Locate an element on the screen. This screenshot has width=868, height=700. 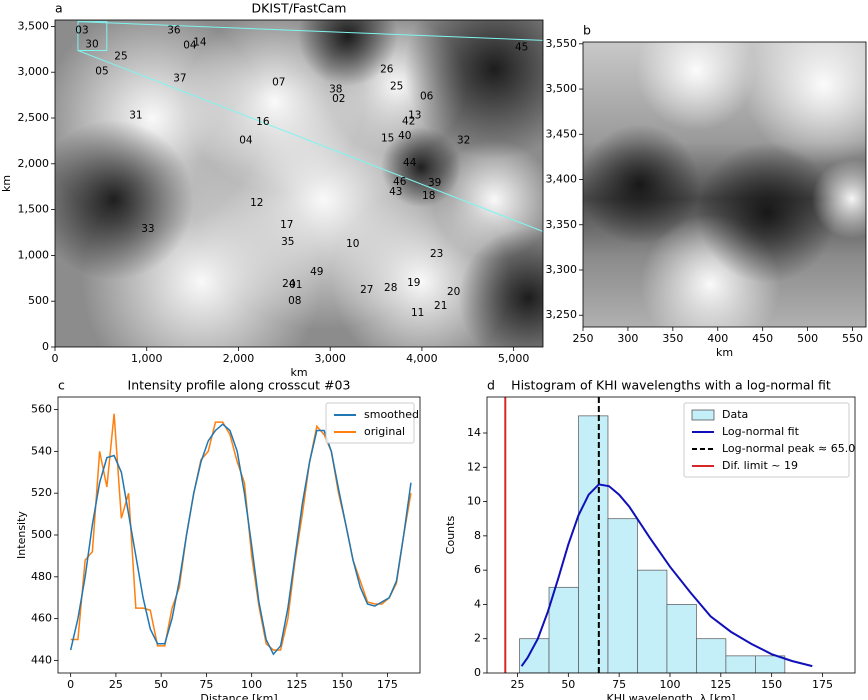
series-line is located at coordinates (241, 532).